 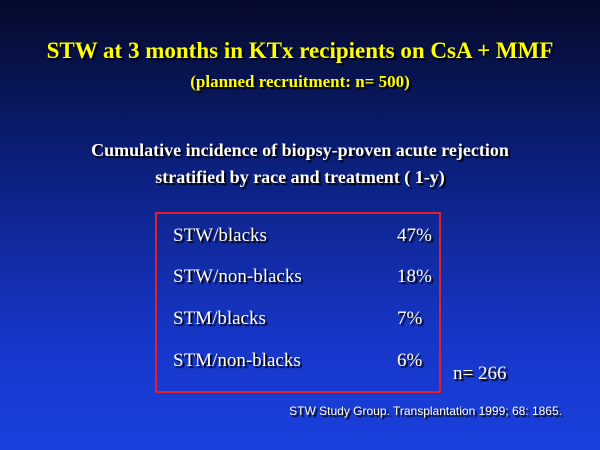 I want to click on result-value: 6%, so click(x=410, y=360).